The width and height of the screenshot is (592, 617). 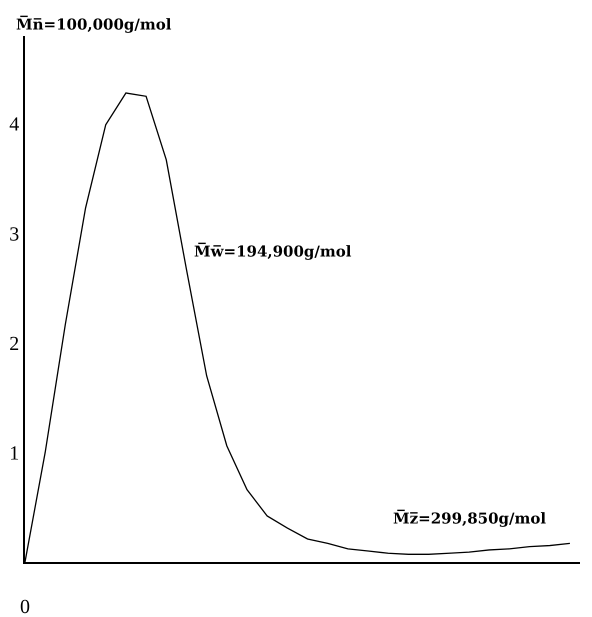 I want to click on y-tick-label: 3, so click(x=14, y=234).